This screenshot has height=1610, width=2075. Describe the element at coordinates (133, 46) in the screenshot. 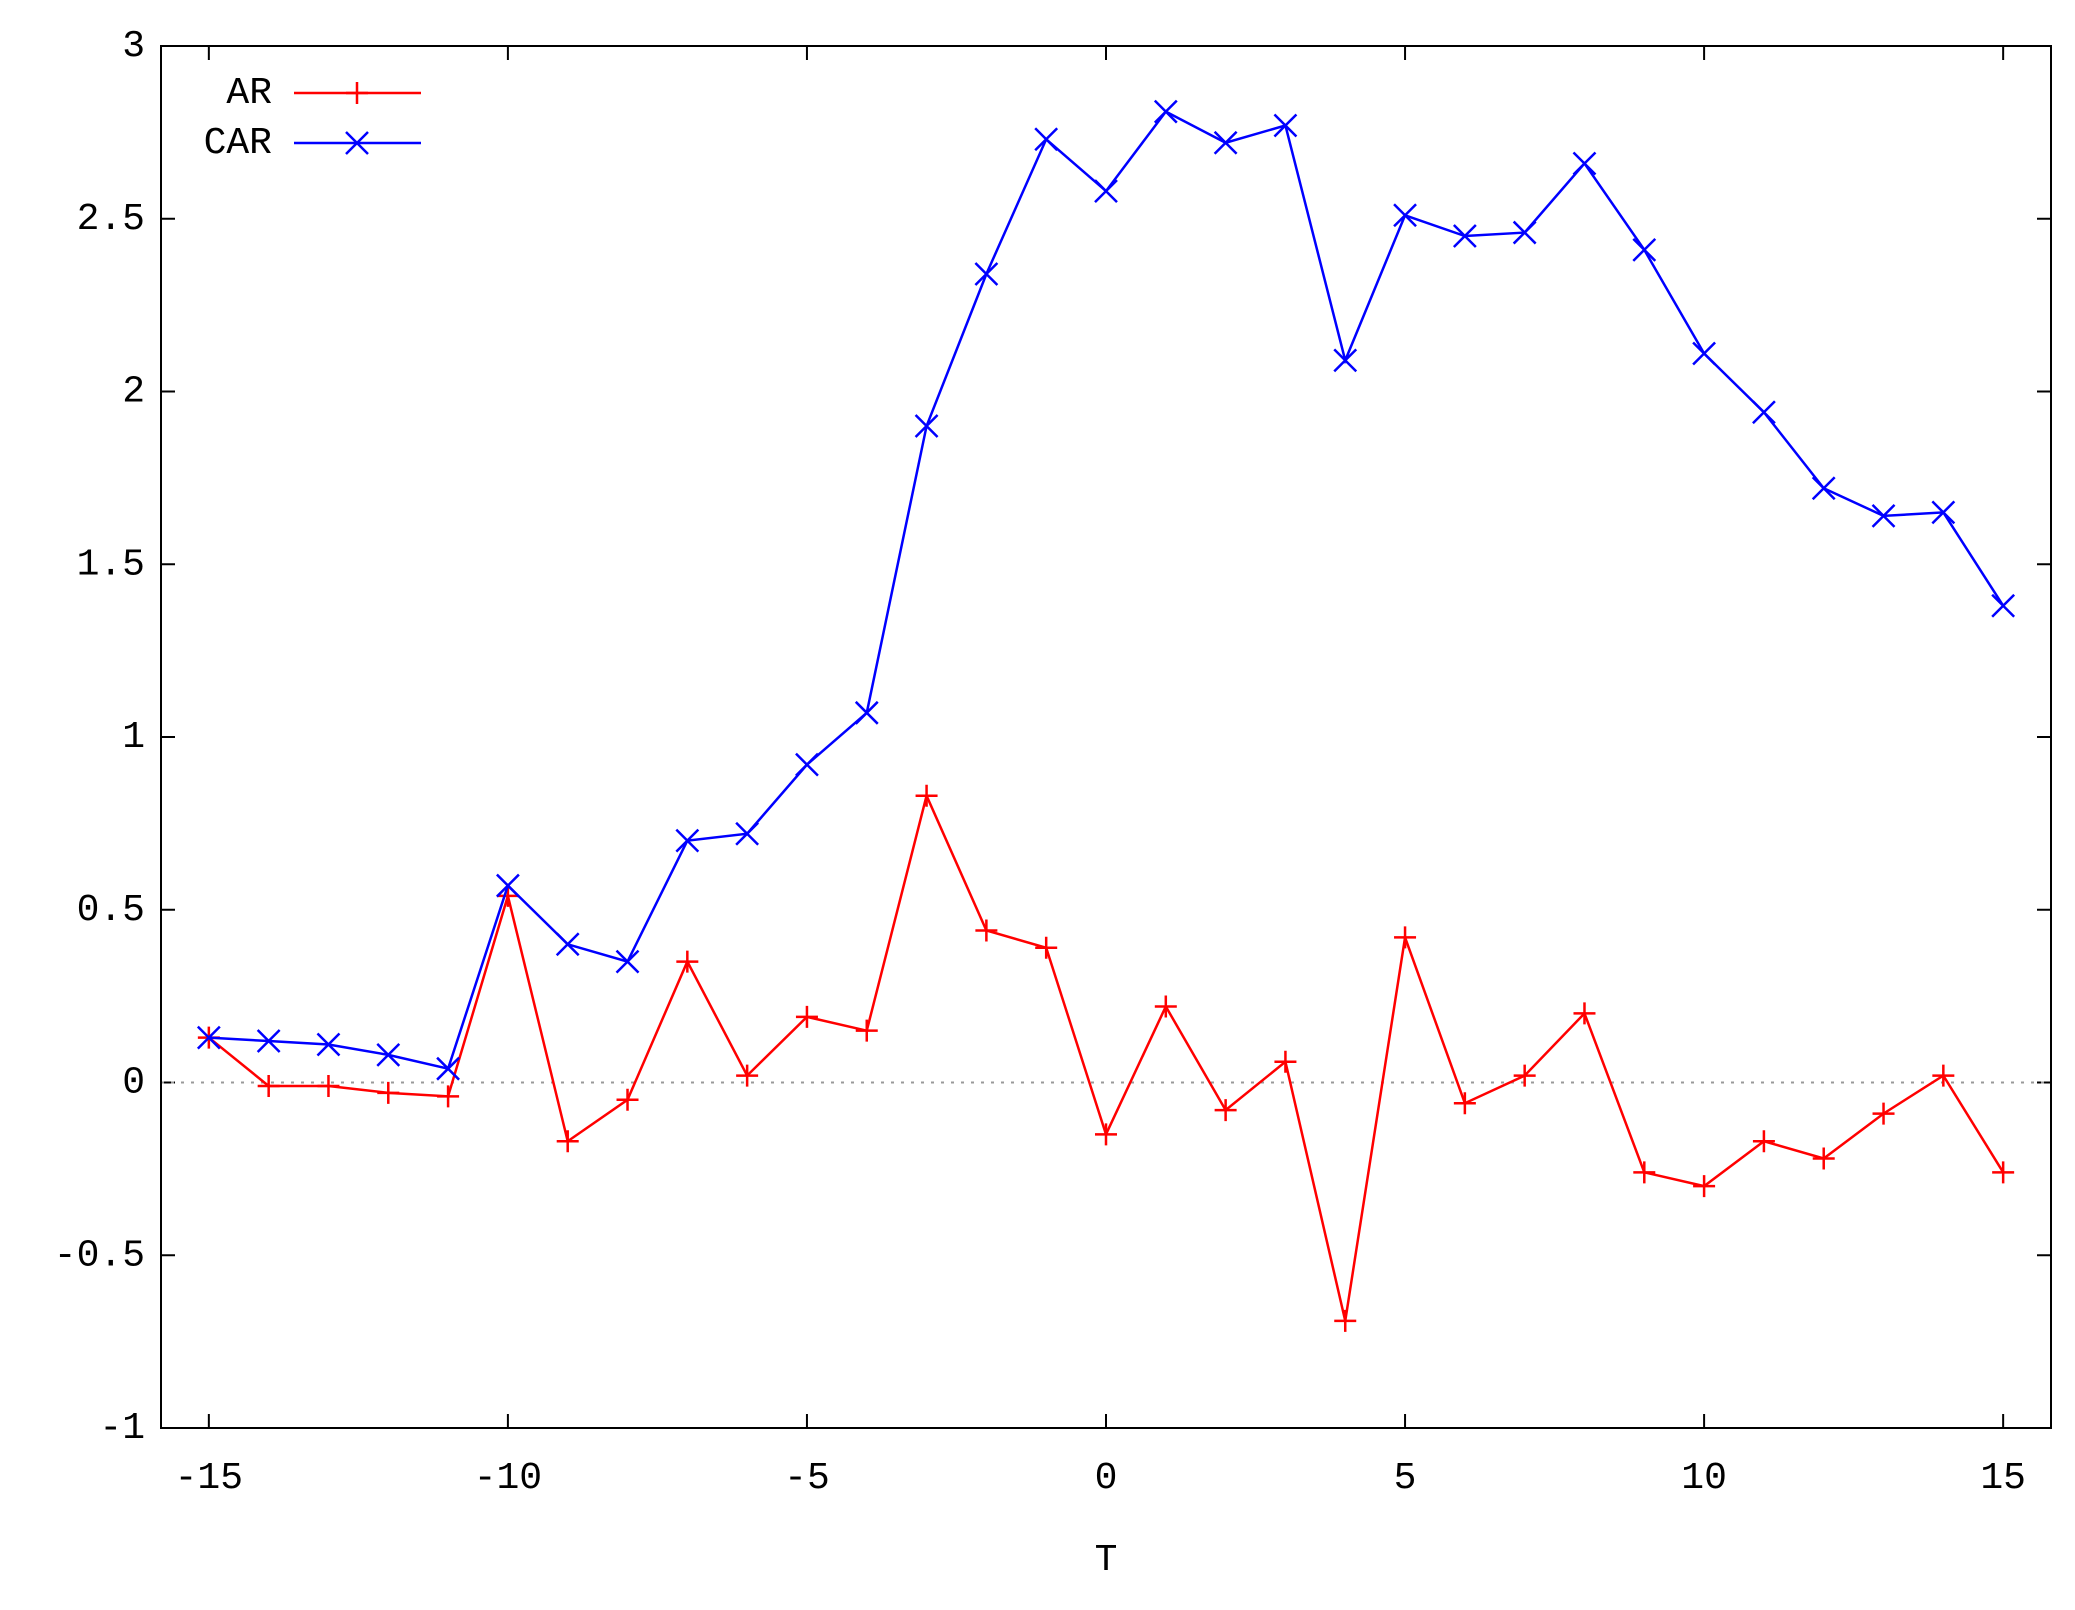

I see `y-tick-label: 3` at that location.